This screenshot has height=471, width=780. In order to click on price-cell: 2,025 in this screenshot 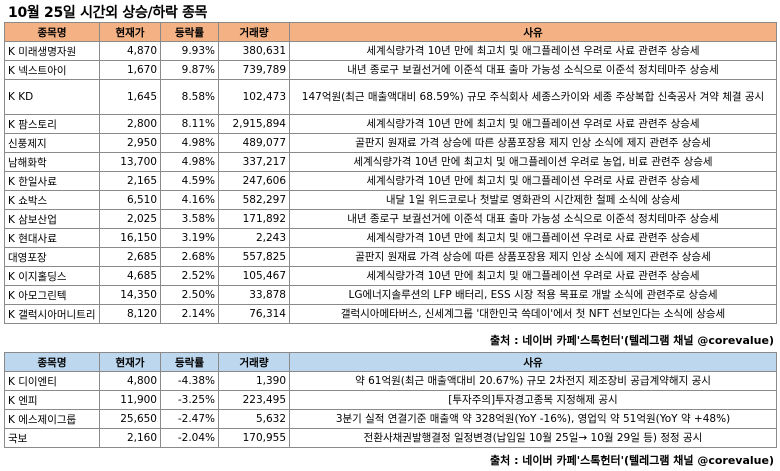, I will do `click(130, 219)`.